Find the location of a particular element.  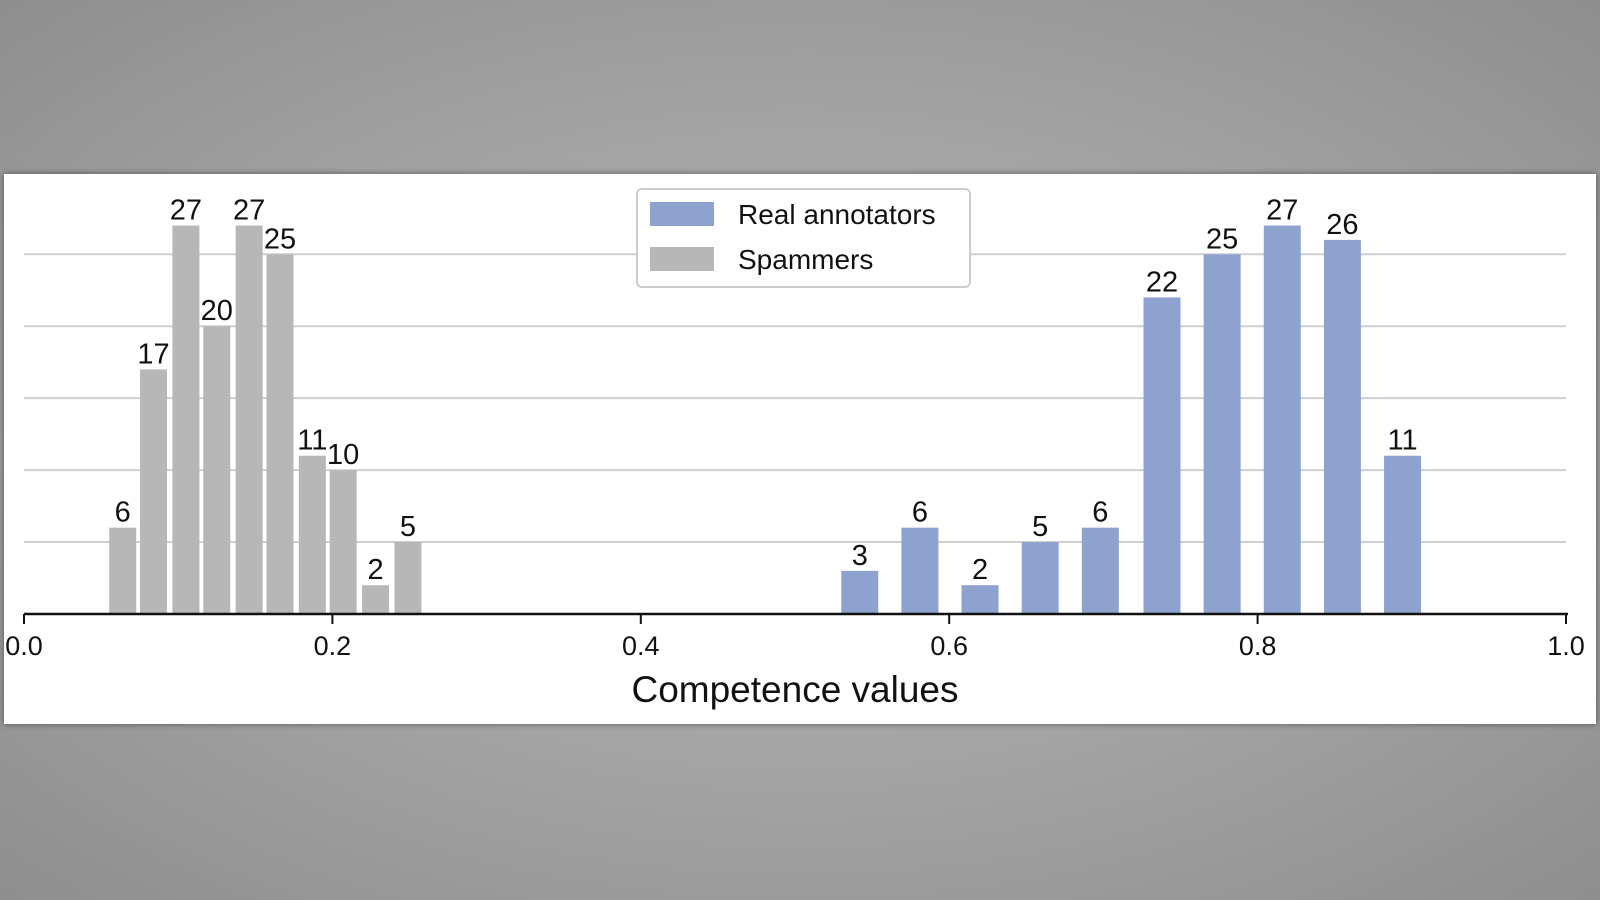

x-axis-title: Competence values is located at coordinates (794, 689).